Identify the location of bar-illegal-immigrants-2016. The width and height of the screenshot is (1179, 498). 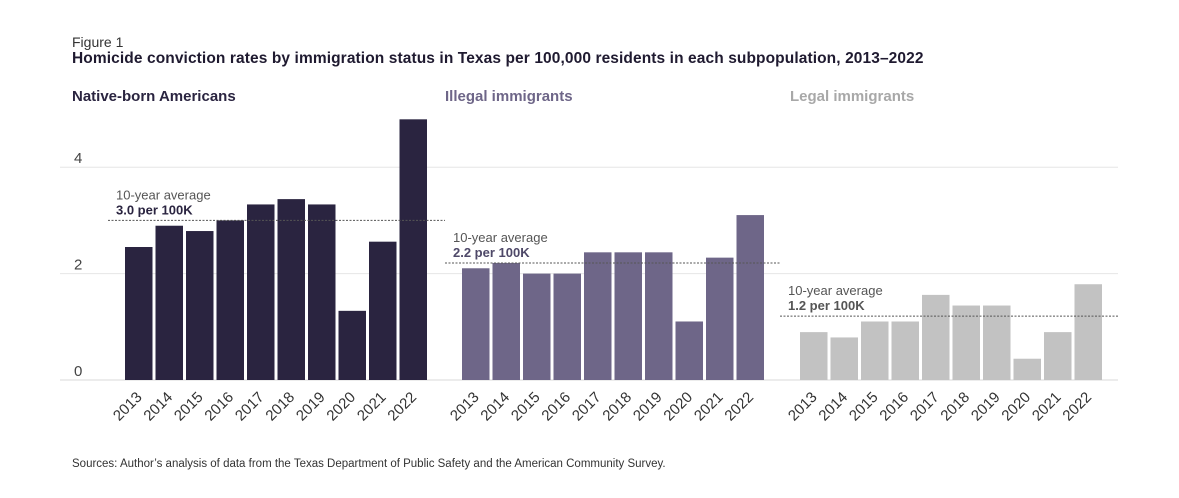
(567, 326).